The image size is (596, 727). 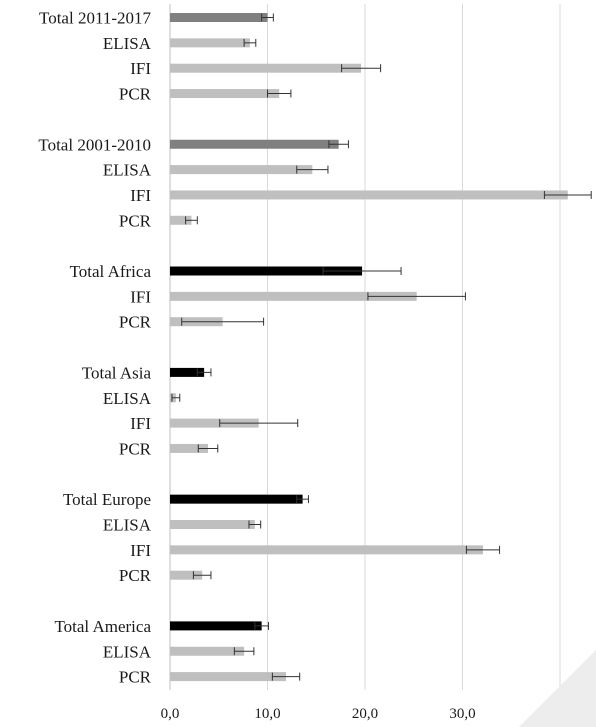 I want to click on category-label: Total 2001-2010, so click(x=94, y=144).